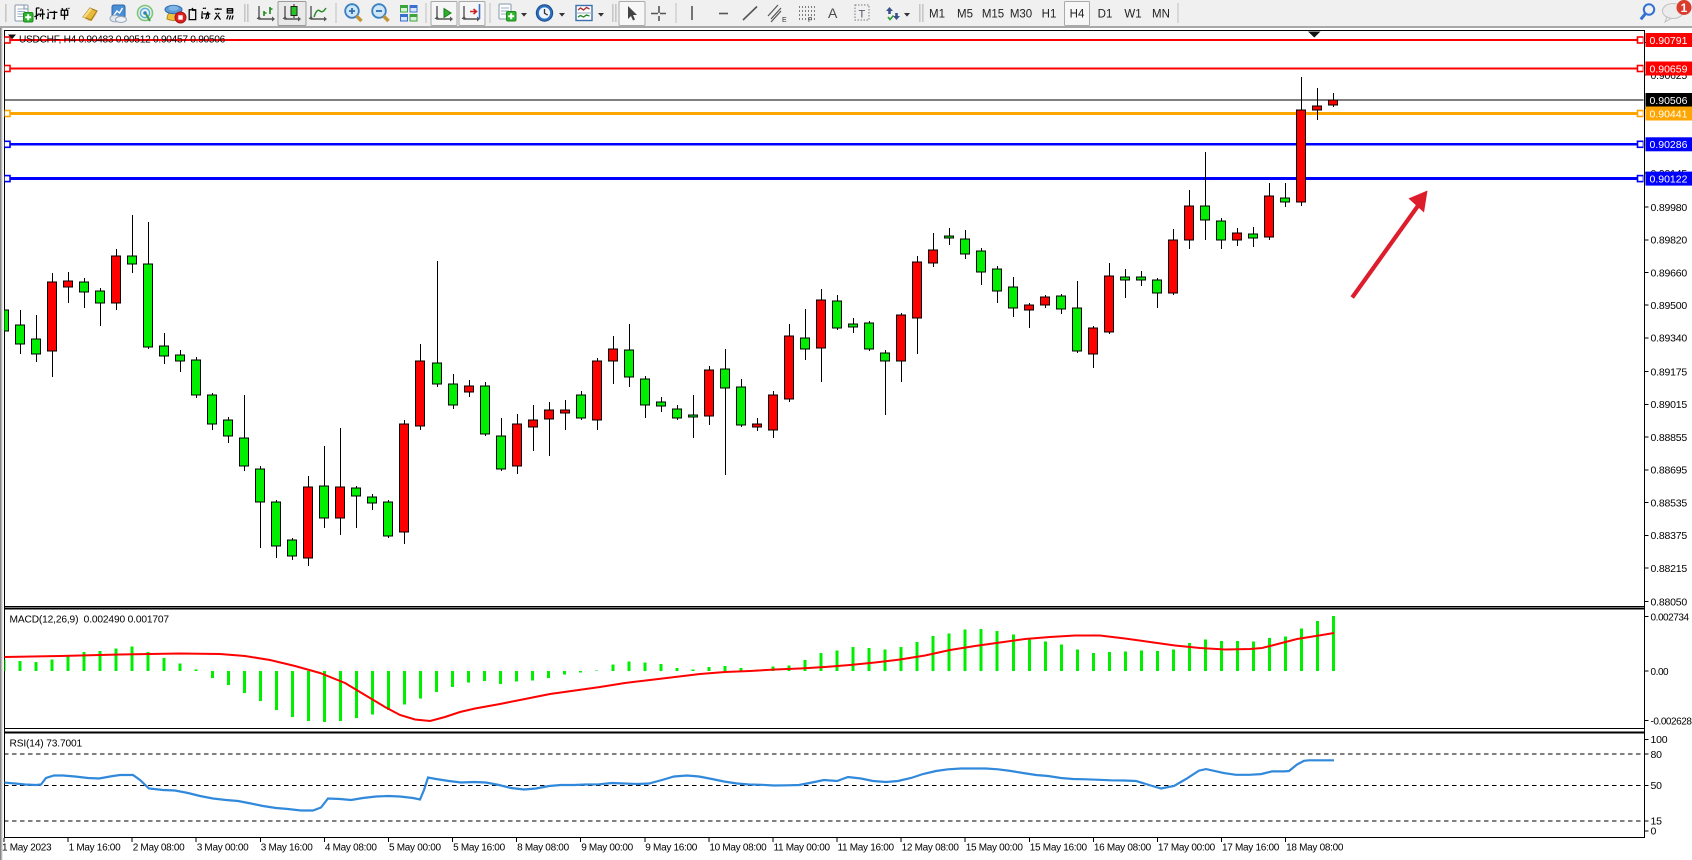 Image resolution: width=1692 pixels, height=860 pixels. I want to click on svg-text: 1 May 16:00, so click(95, 848).